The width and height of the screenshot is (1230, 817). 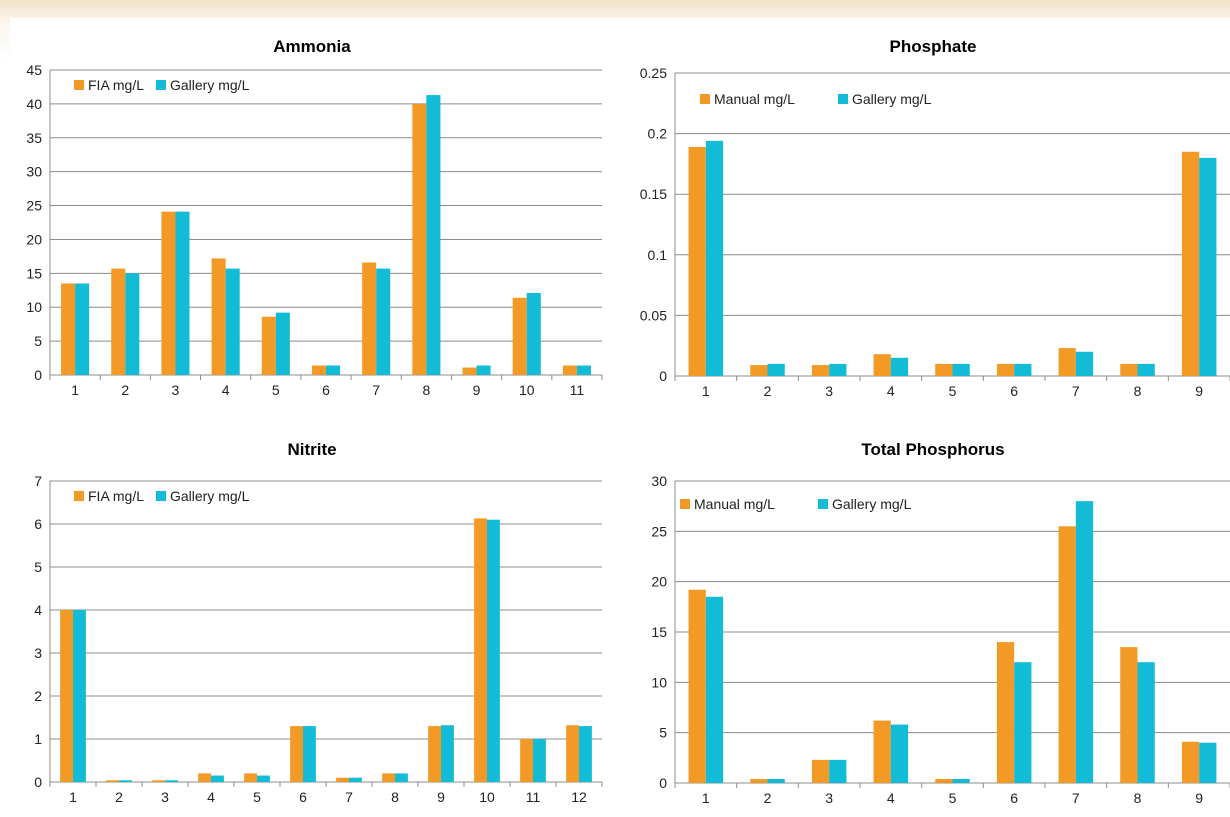 I want to click on ammonia-y-tick-label: 45, so click(x=34, y=70).